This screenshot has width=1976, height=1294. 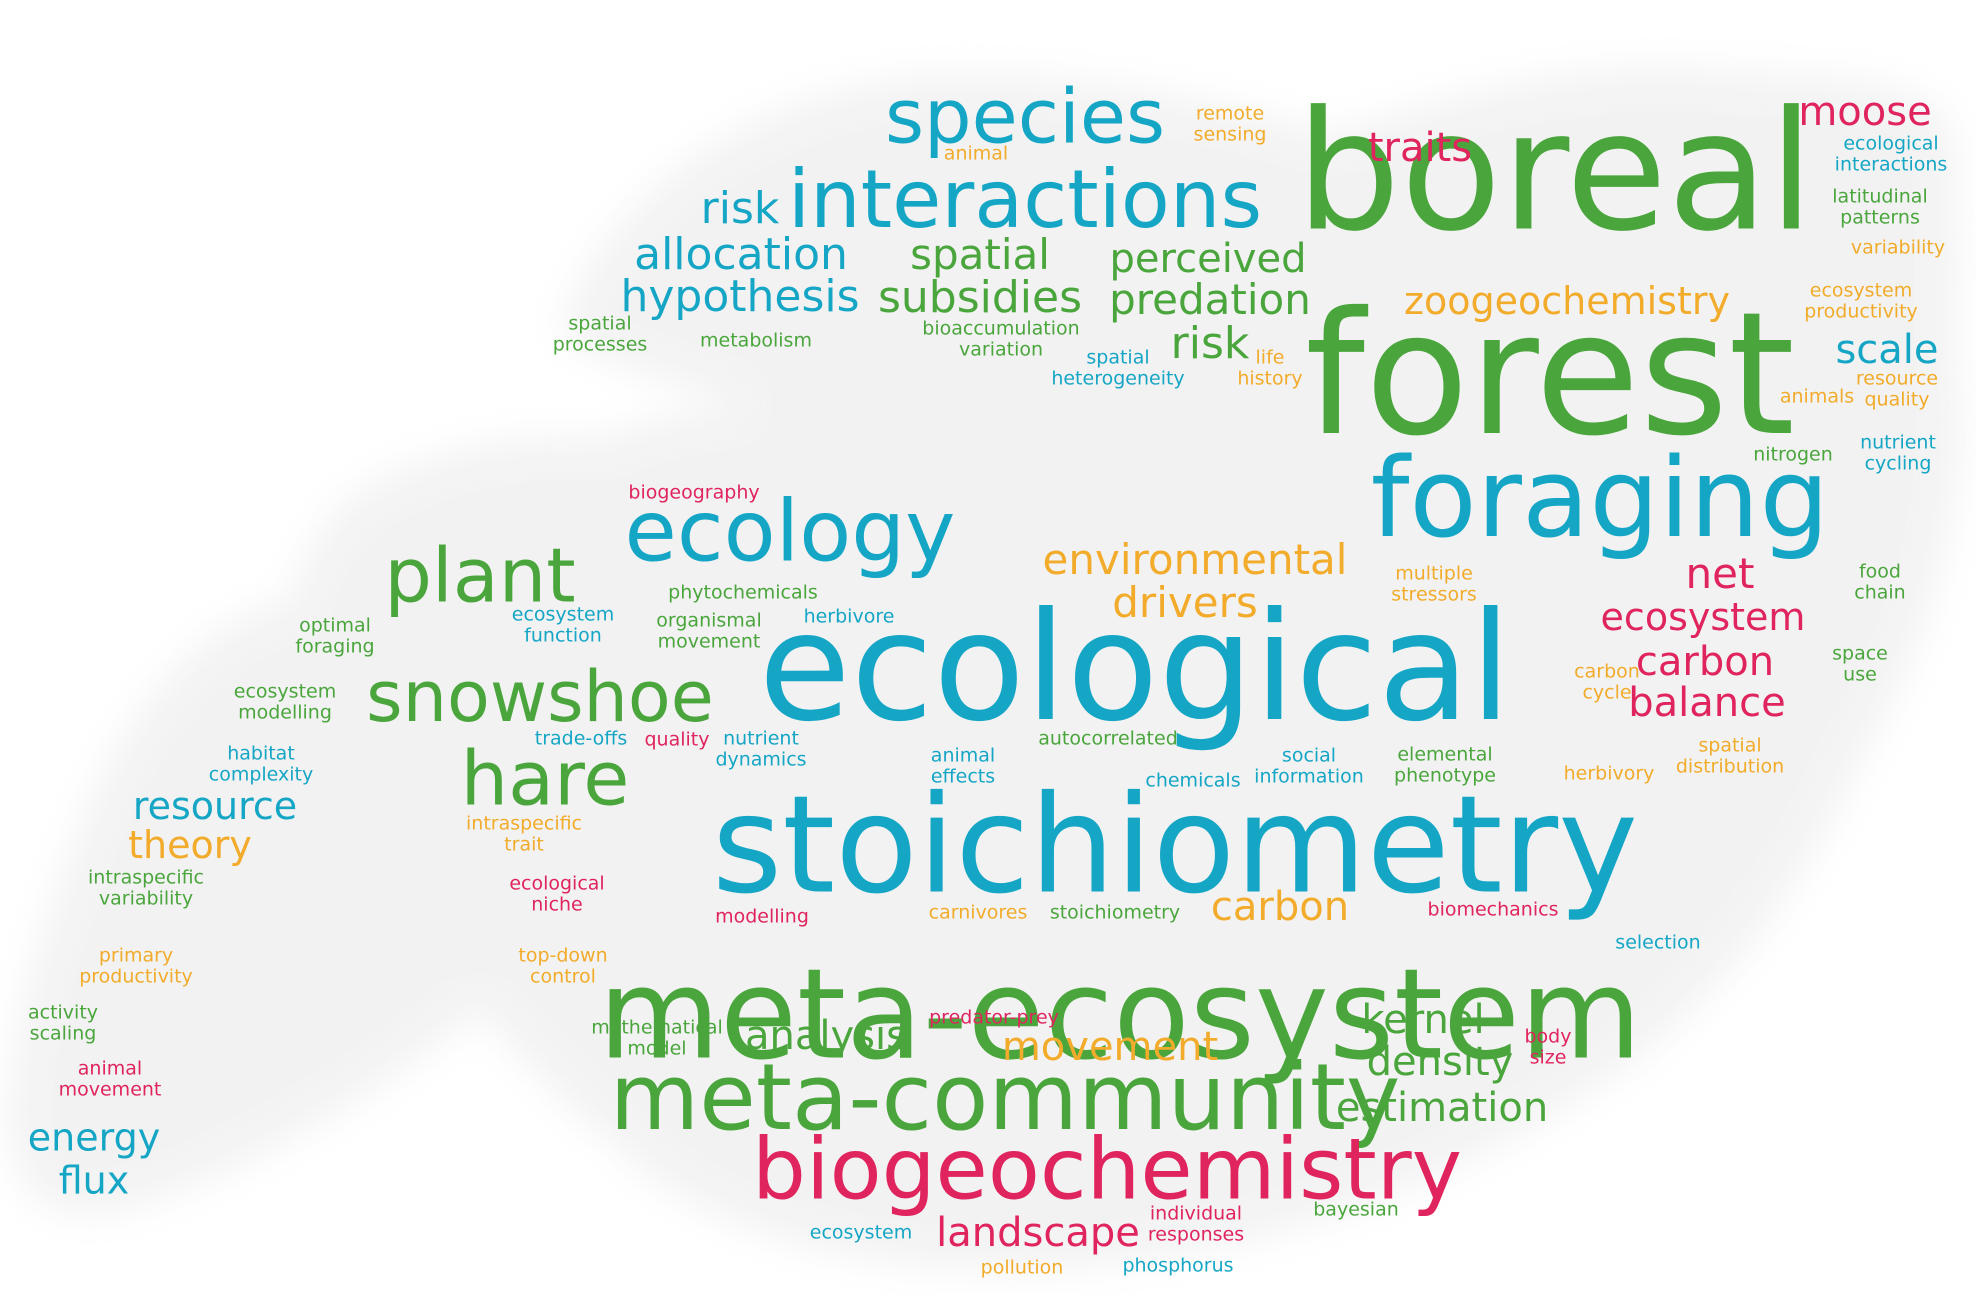 I want to click on word-line: nitrogen, so click(x=1793, y=454).